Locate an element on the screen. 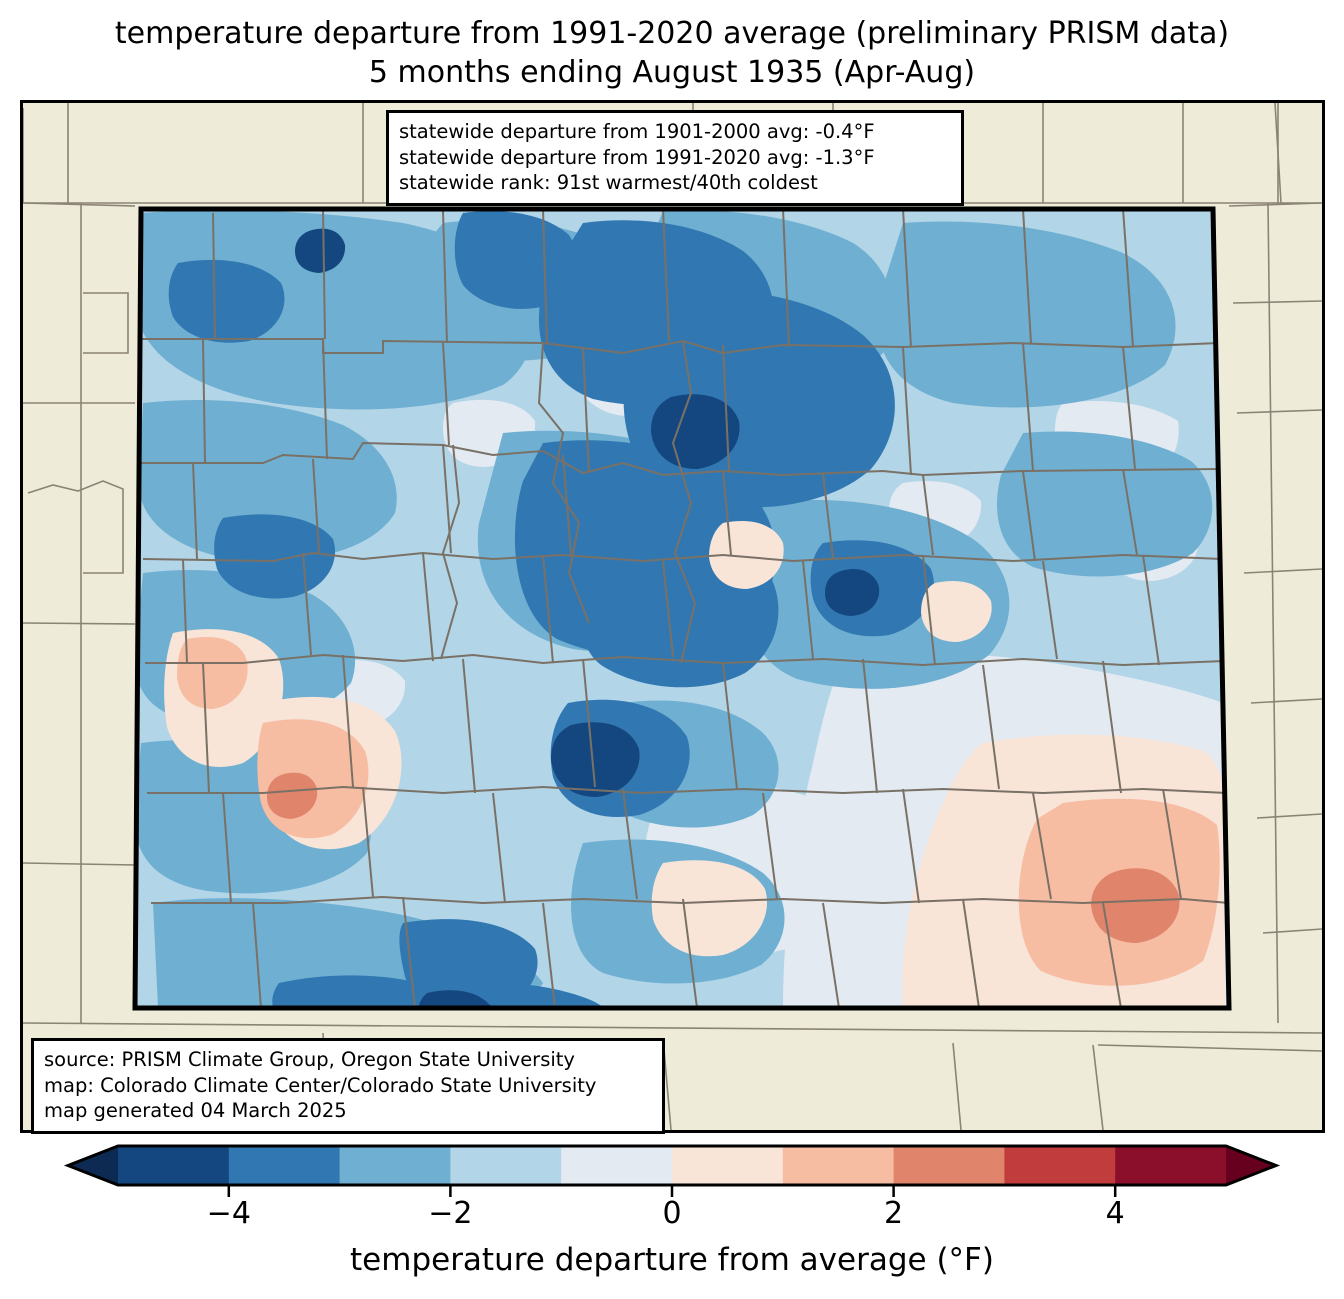 This screenshot has width=1344, height=1299. colorbar-tick-label-1: −2 is located at coordinates (450, 1213).